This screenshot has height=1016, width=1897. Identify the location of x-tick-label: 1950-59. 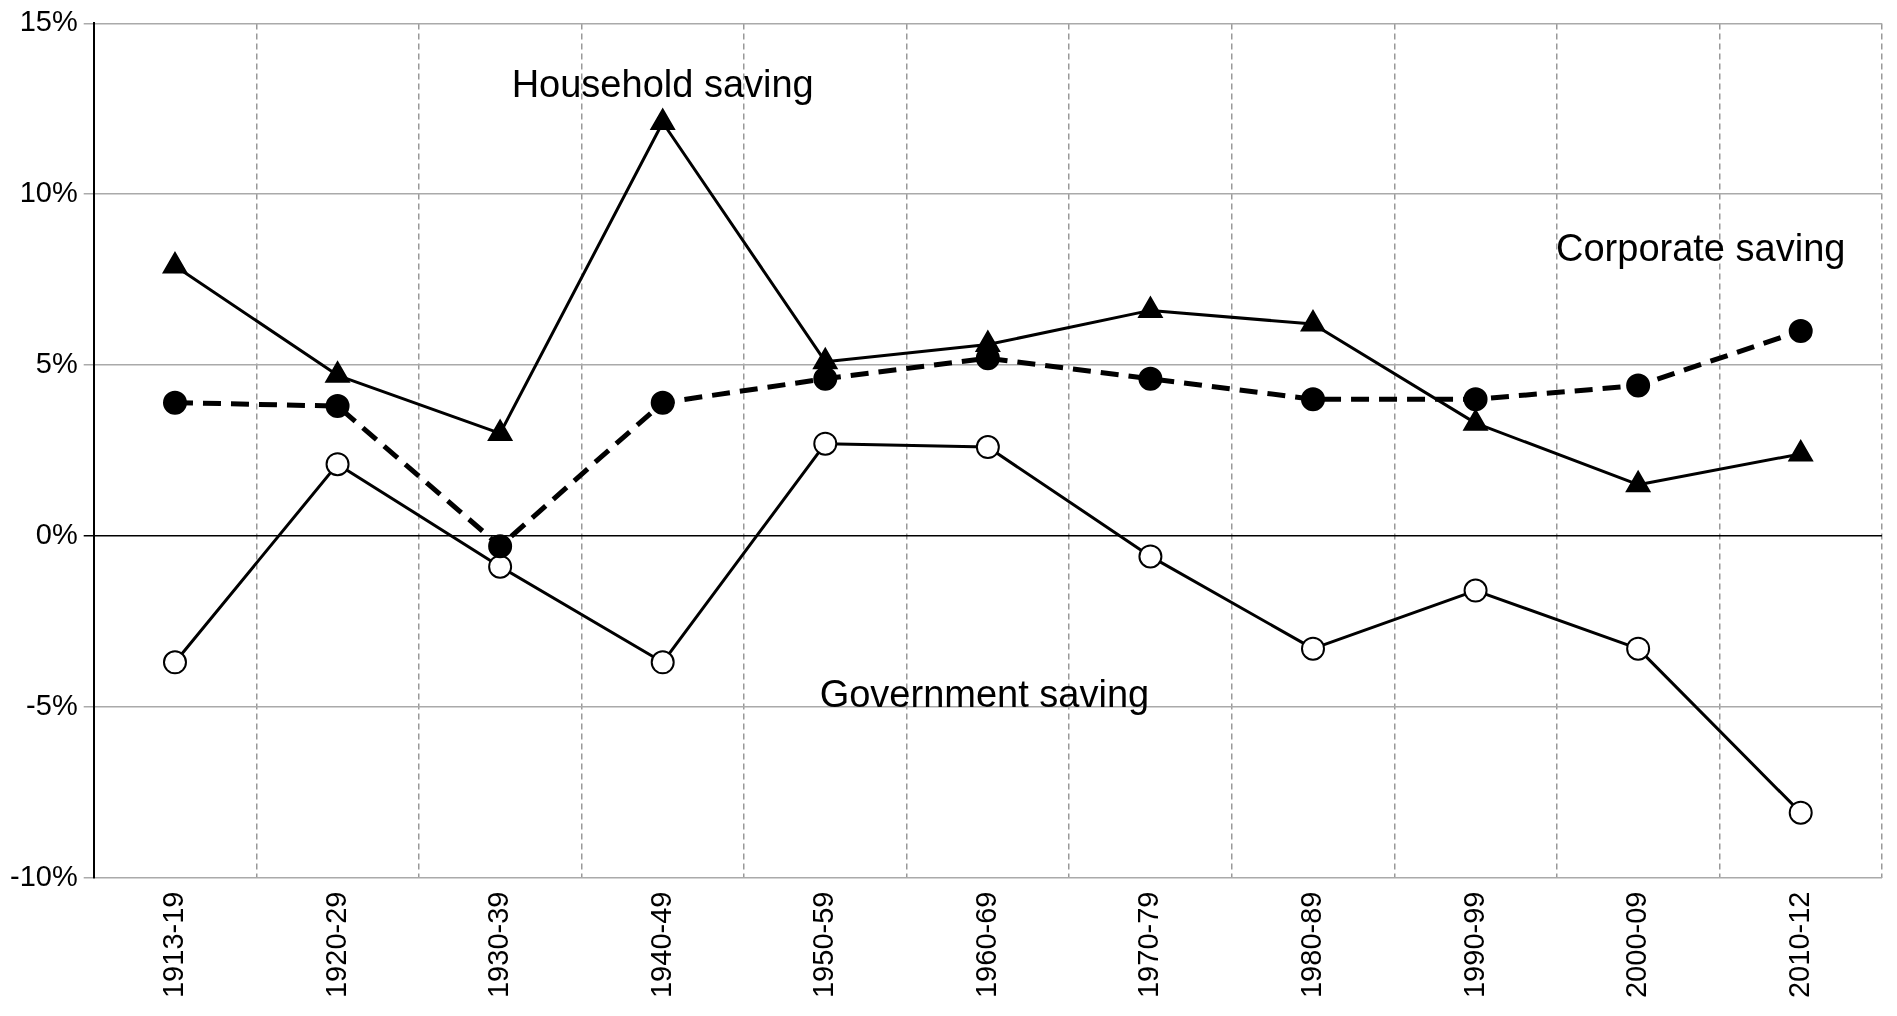
(823, 945).